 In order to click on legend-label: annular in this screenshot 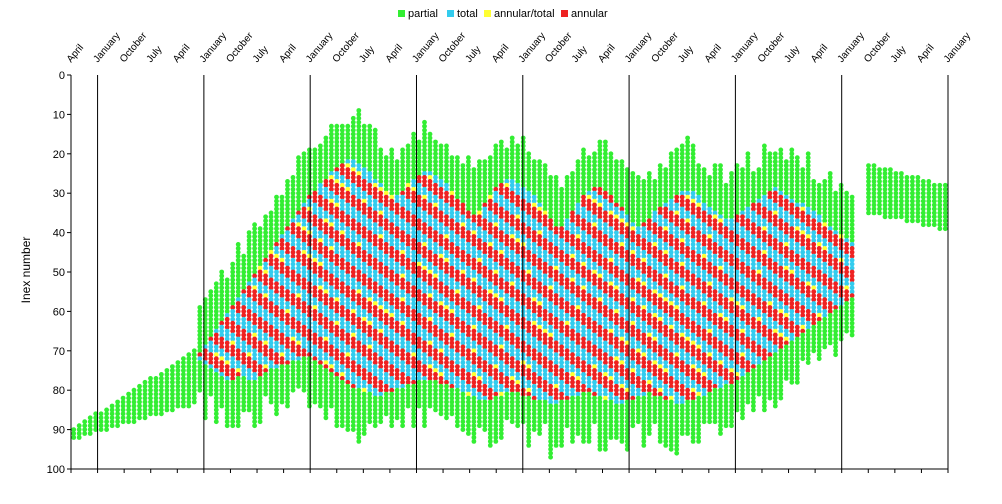, I will do `click(589, 14)`.